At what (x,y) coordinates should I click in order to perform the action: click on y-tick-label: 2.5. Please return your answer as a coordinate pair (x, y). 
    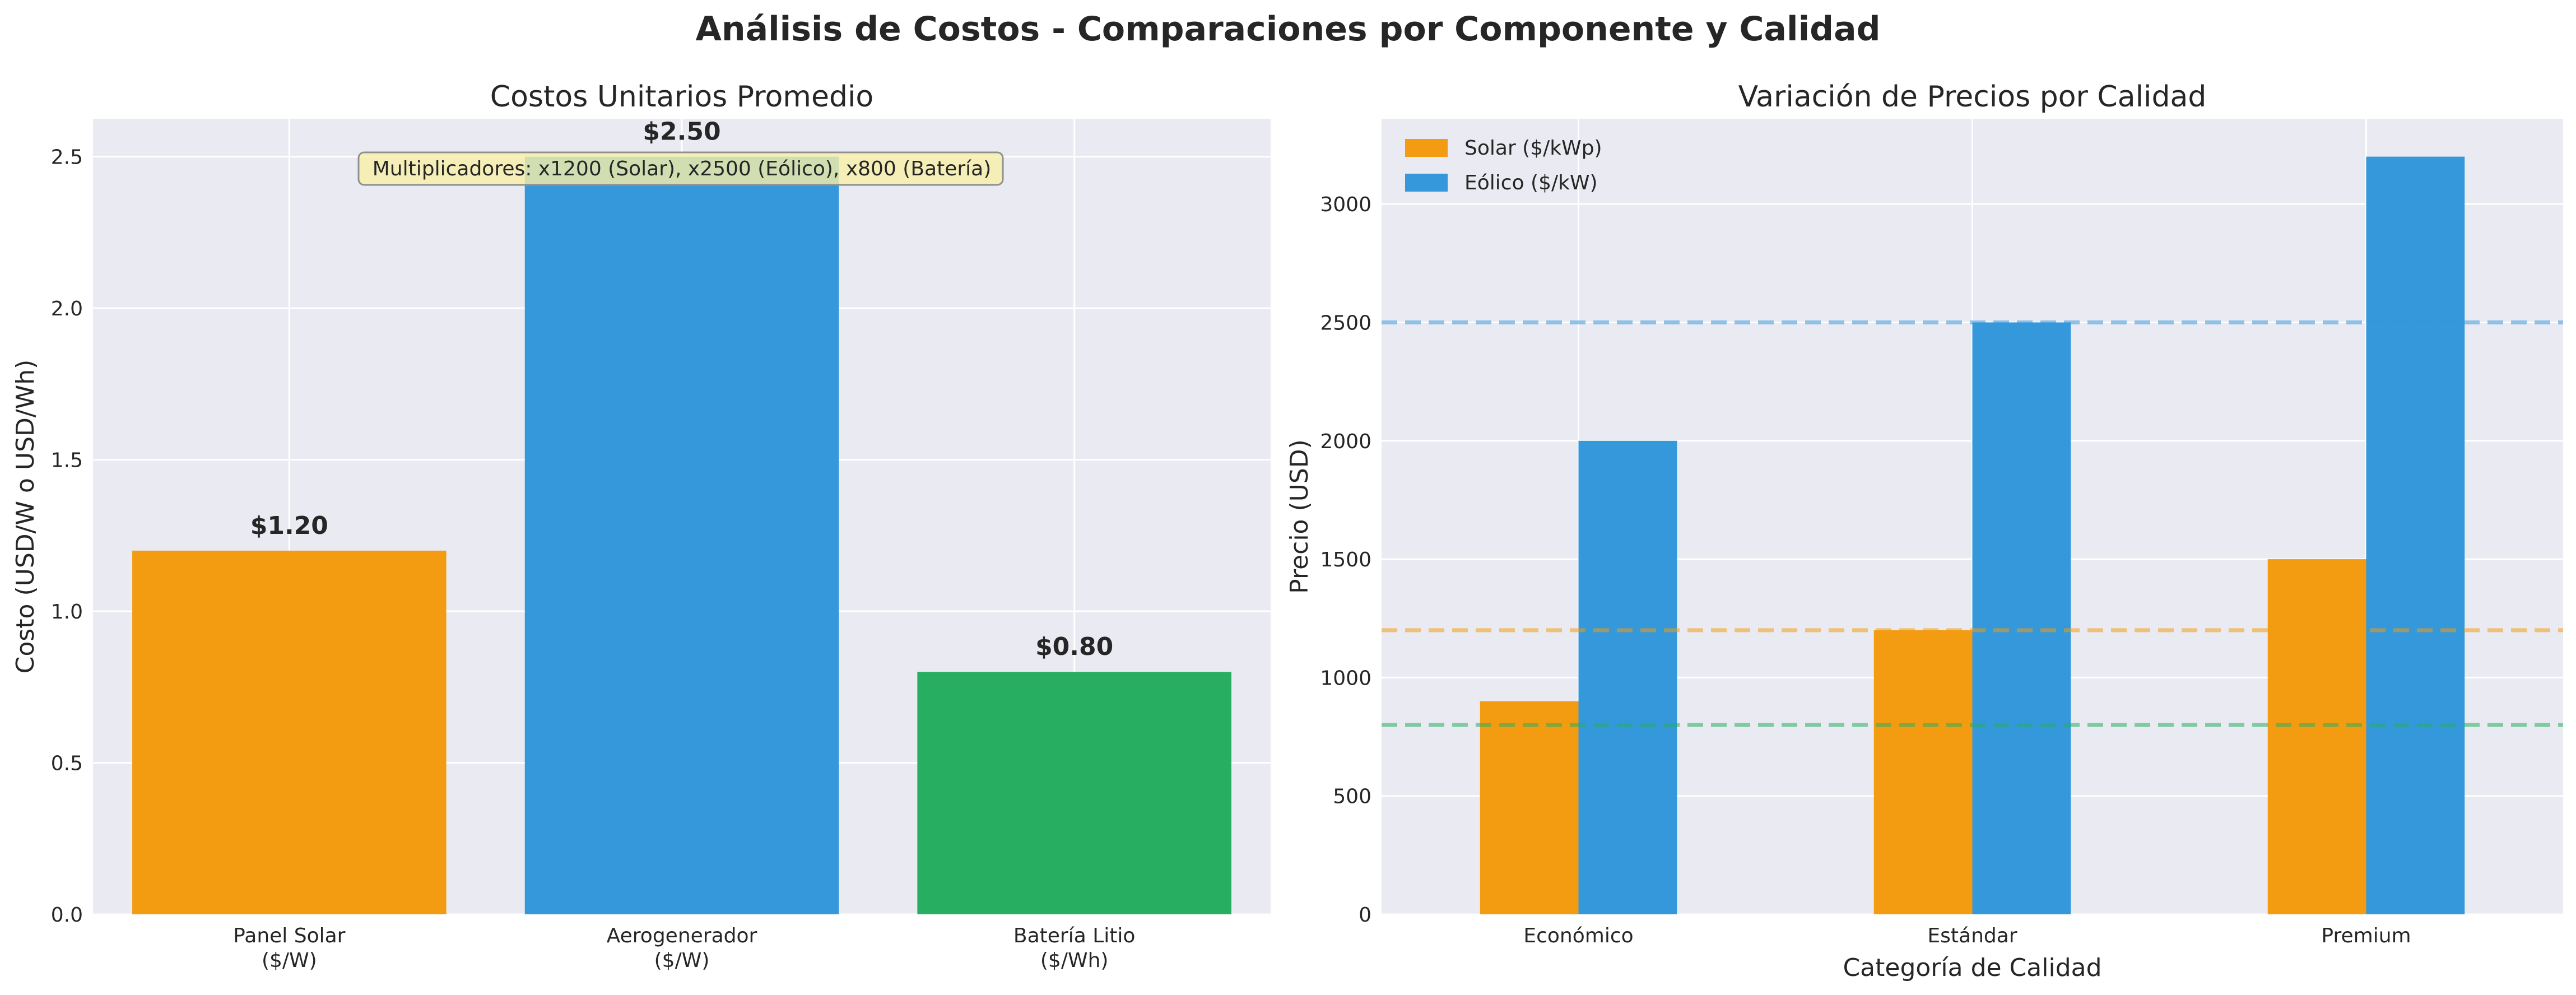
    Looking at the image, I should click on (67, 158).